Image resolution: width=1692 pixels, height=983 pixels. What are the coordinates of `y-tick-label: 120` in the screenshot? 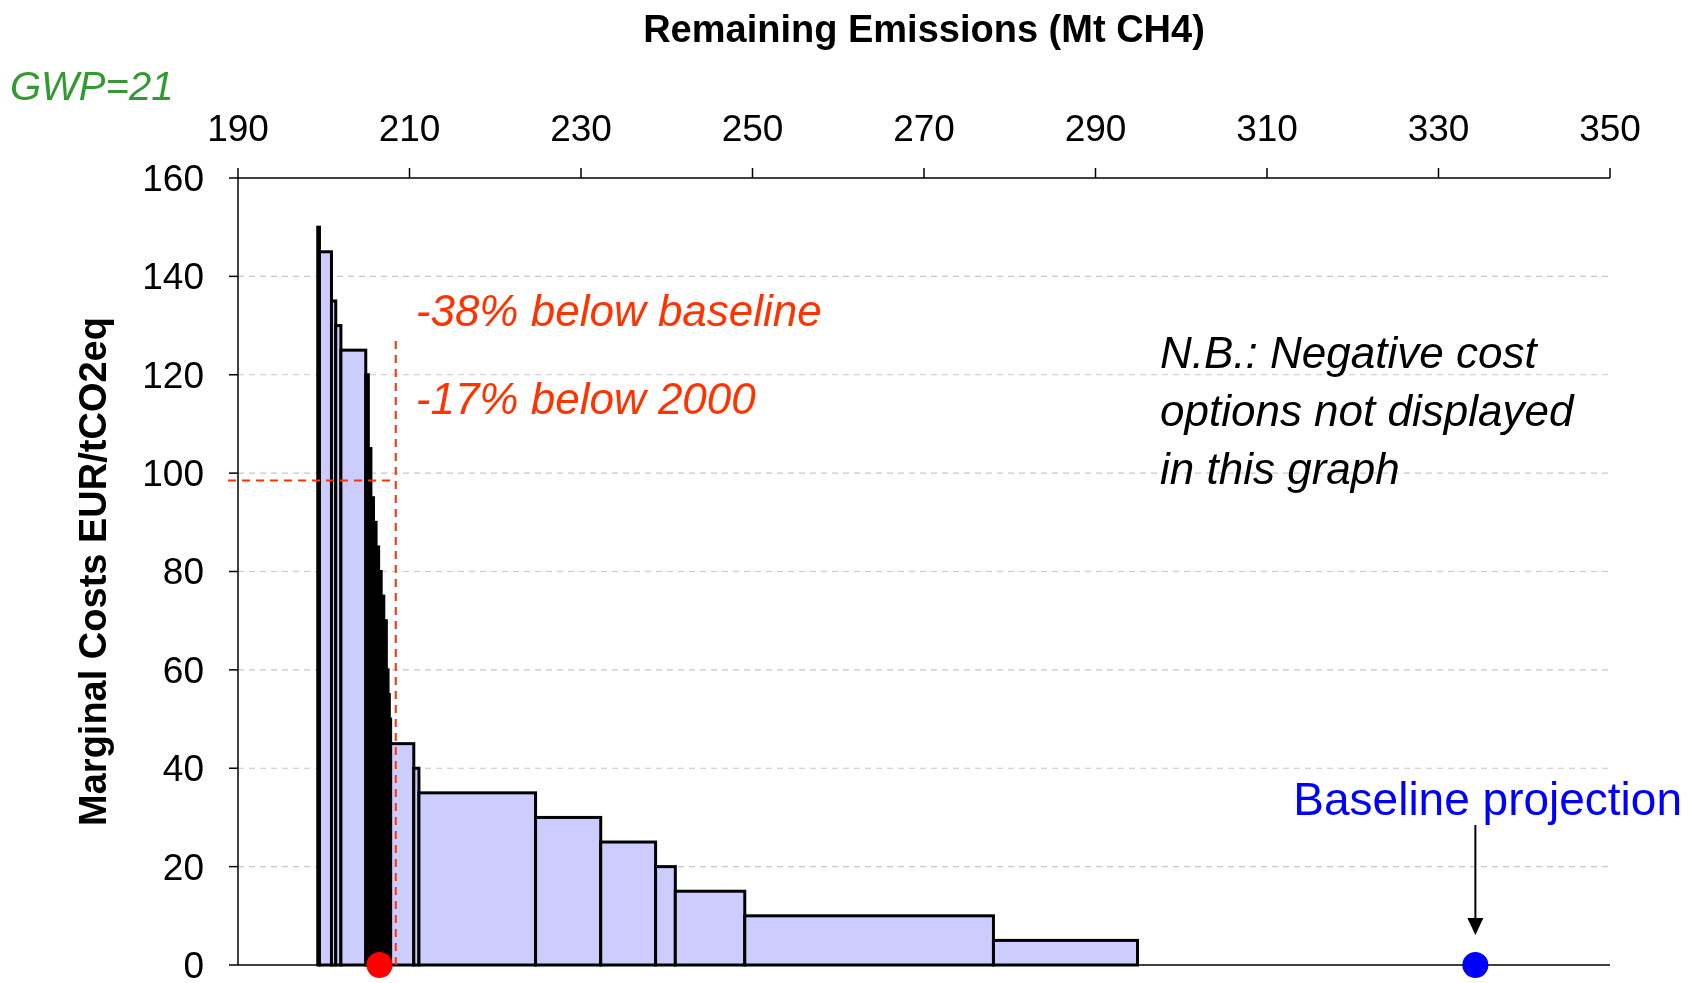 It's located at (173, 375).